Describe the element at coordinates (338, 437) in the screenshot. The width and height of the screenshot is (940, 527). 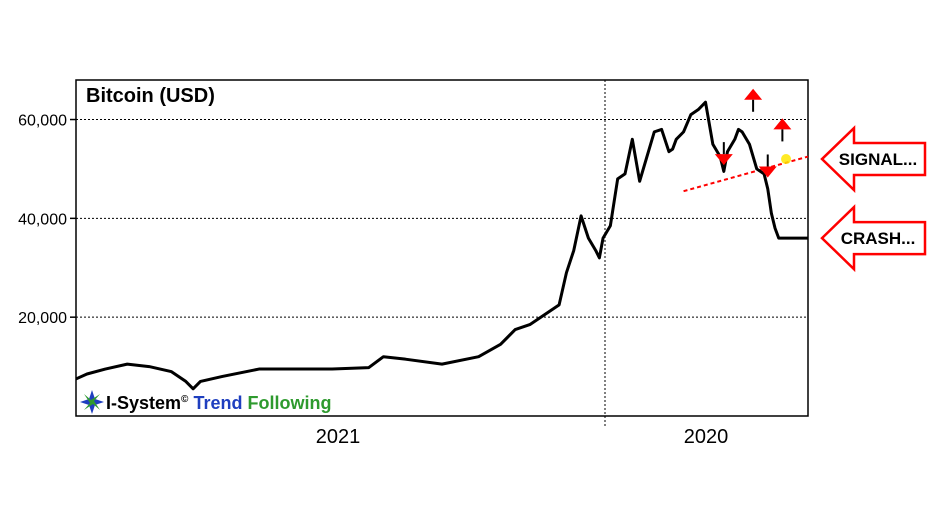
I see `x-tick-label: 2021` at that location.